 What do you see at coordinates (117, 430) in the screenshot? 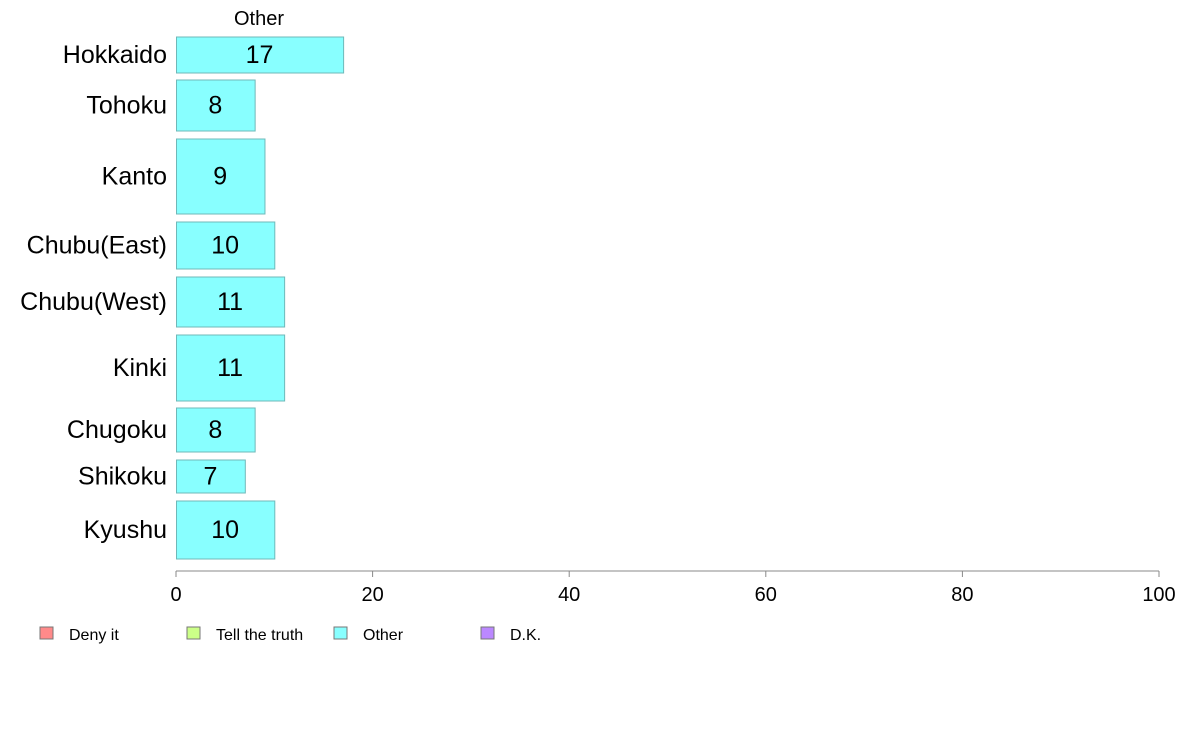
I see `category-label: Chugoku` at bounding box center [117, 430].